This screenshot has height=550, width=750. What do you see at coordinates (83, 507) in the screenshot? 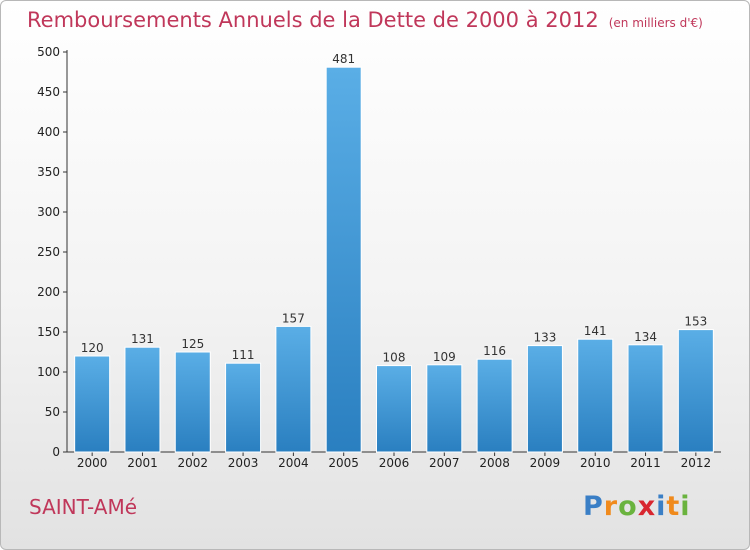
I see `commune-name: SAINT-AMé` at bounding box center [83, 507].